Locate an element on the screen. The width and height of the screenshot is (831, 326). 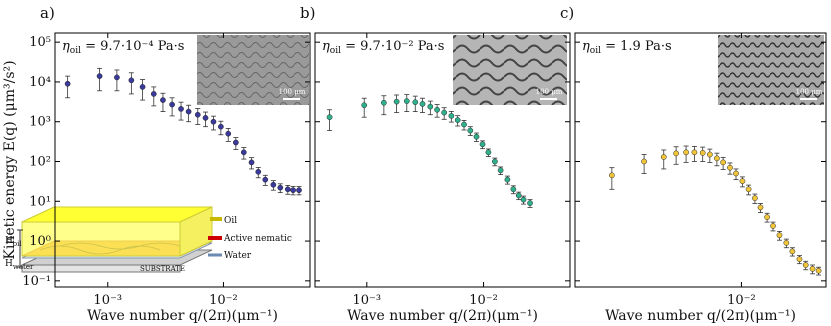
y-tick-label: 10² is located at coordinates (40, 162).